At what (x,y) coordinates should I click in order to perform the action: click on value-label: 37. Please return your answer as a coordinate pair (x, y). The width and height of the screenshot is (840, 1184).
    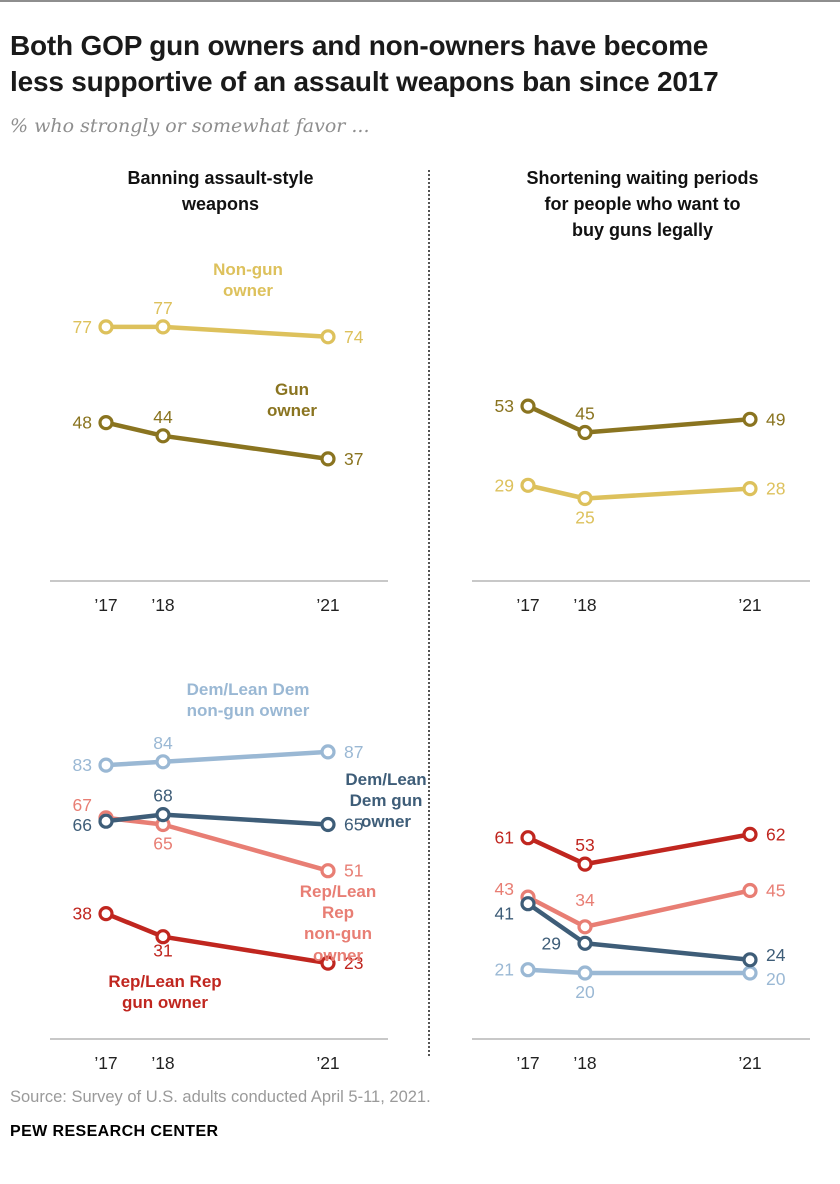
    Looking at the image, I should click on (353, 459).